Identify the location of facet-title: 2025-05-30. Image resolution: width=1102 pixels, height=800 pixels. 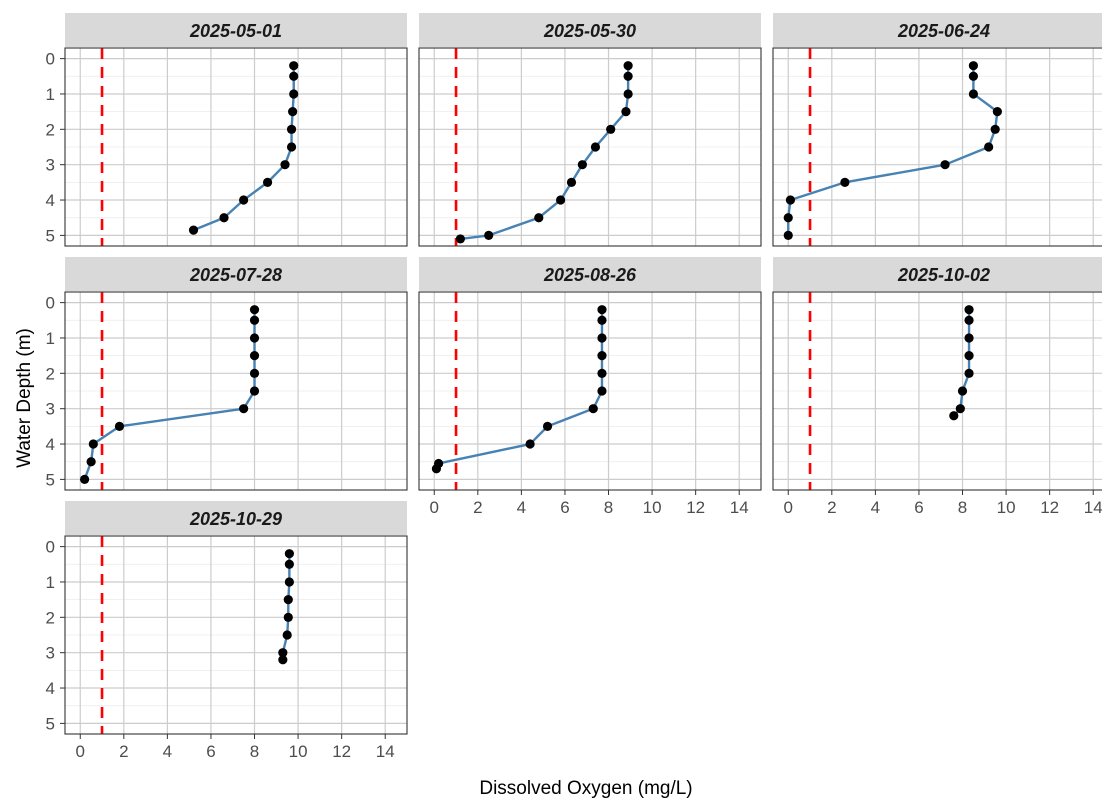
(589, 31).